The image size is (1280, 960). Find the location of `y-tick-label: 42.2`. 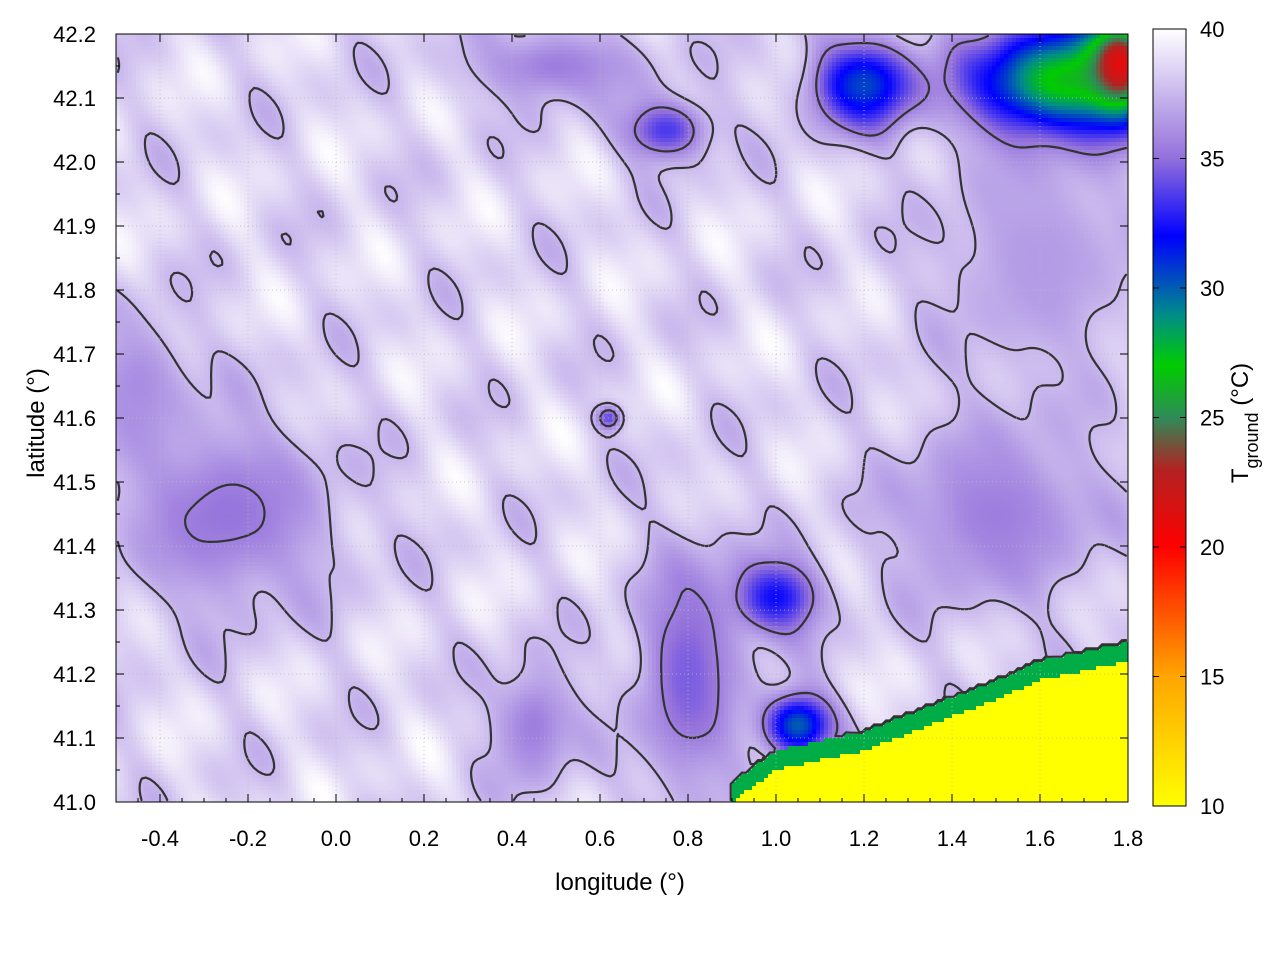

y-tick-label: 42.2 is located at coordinates (74, 34).